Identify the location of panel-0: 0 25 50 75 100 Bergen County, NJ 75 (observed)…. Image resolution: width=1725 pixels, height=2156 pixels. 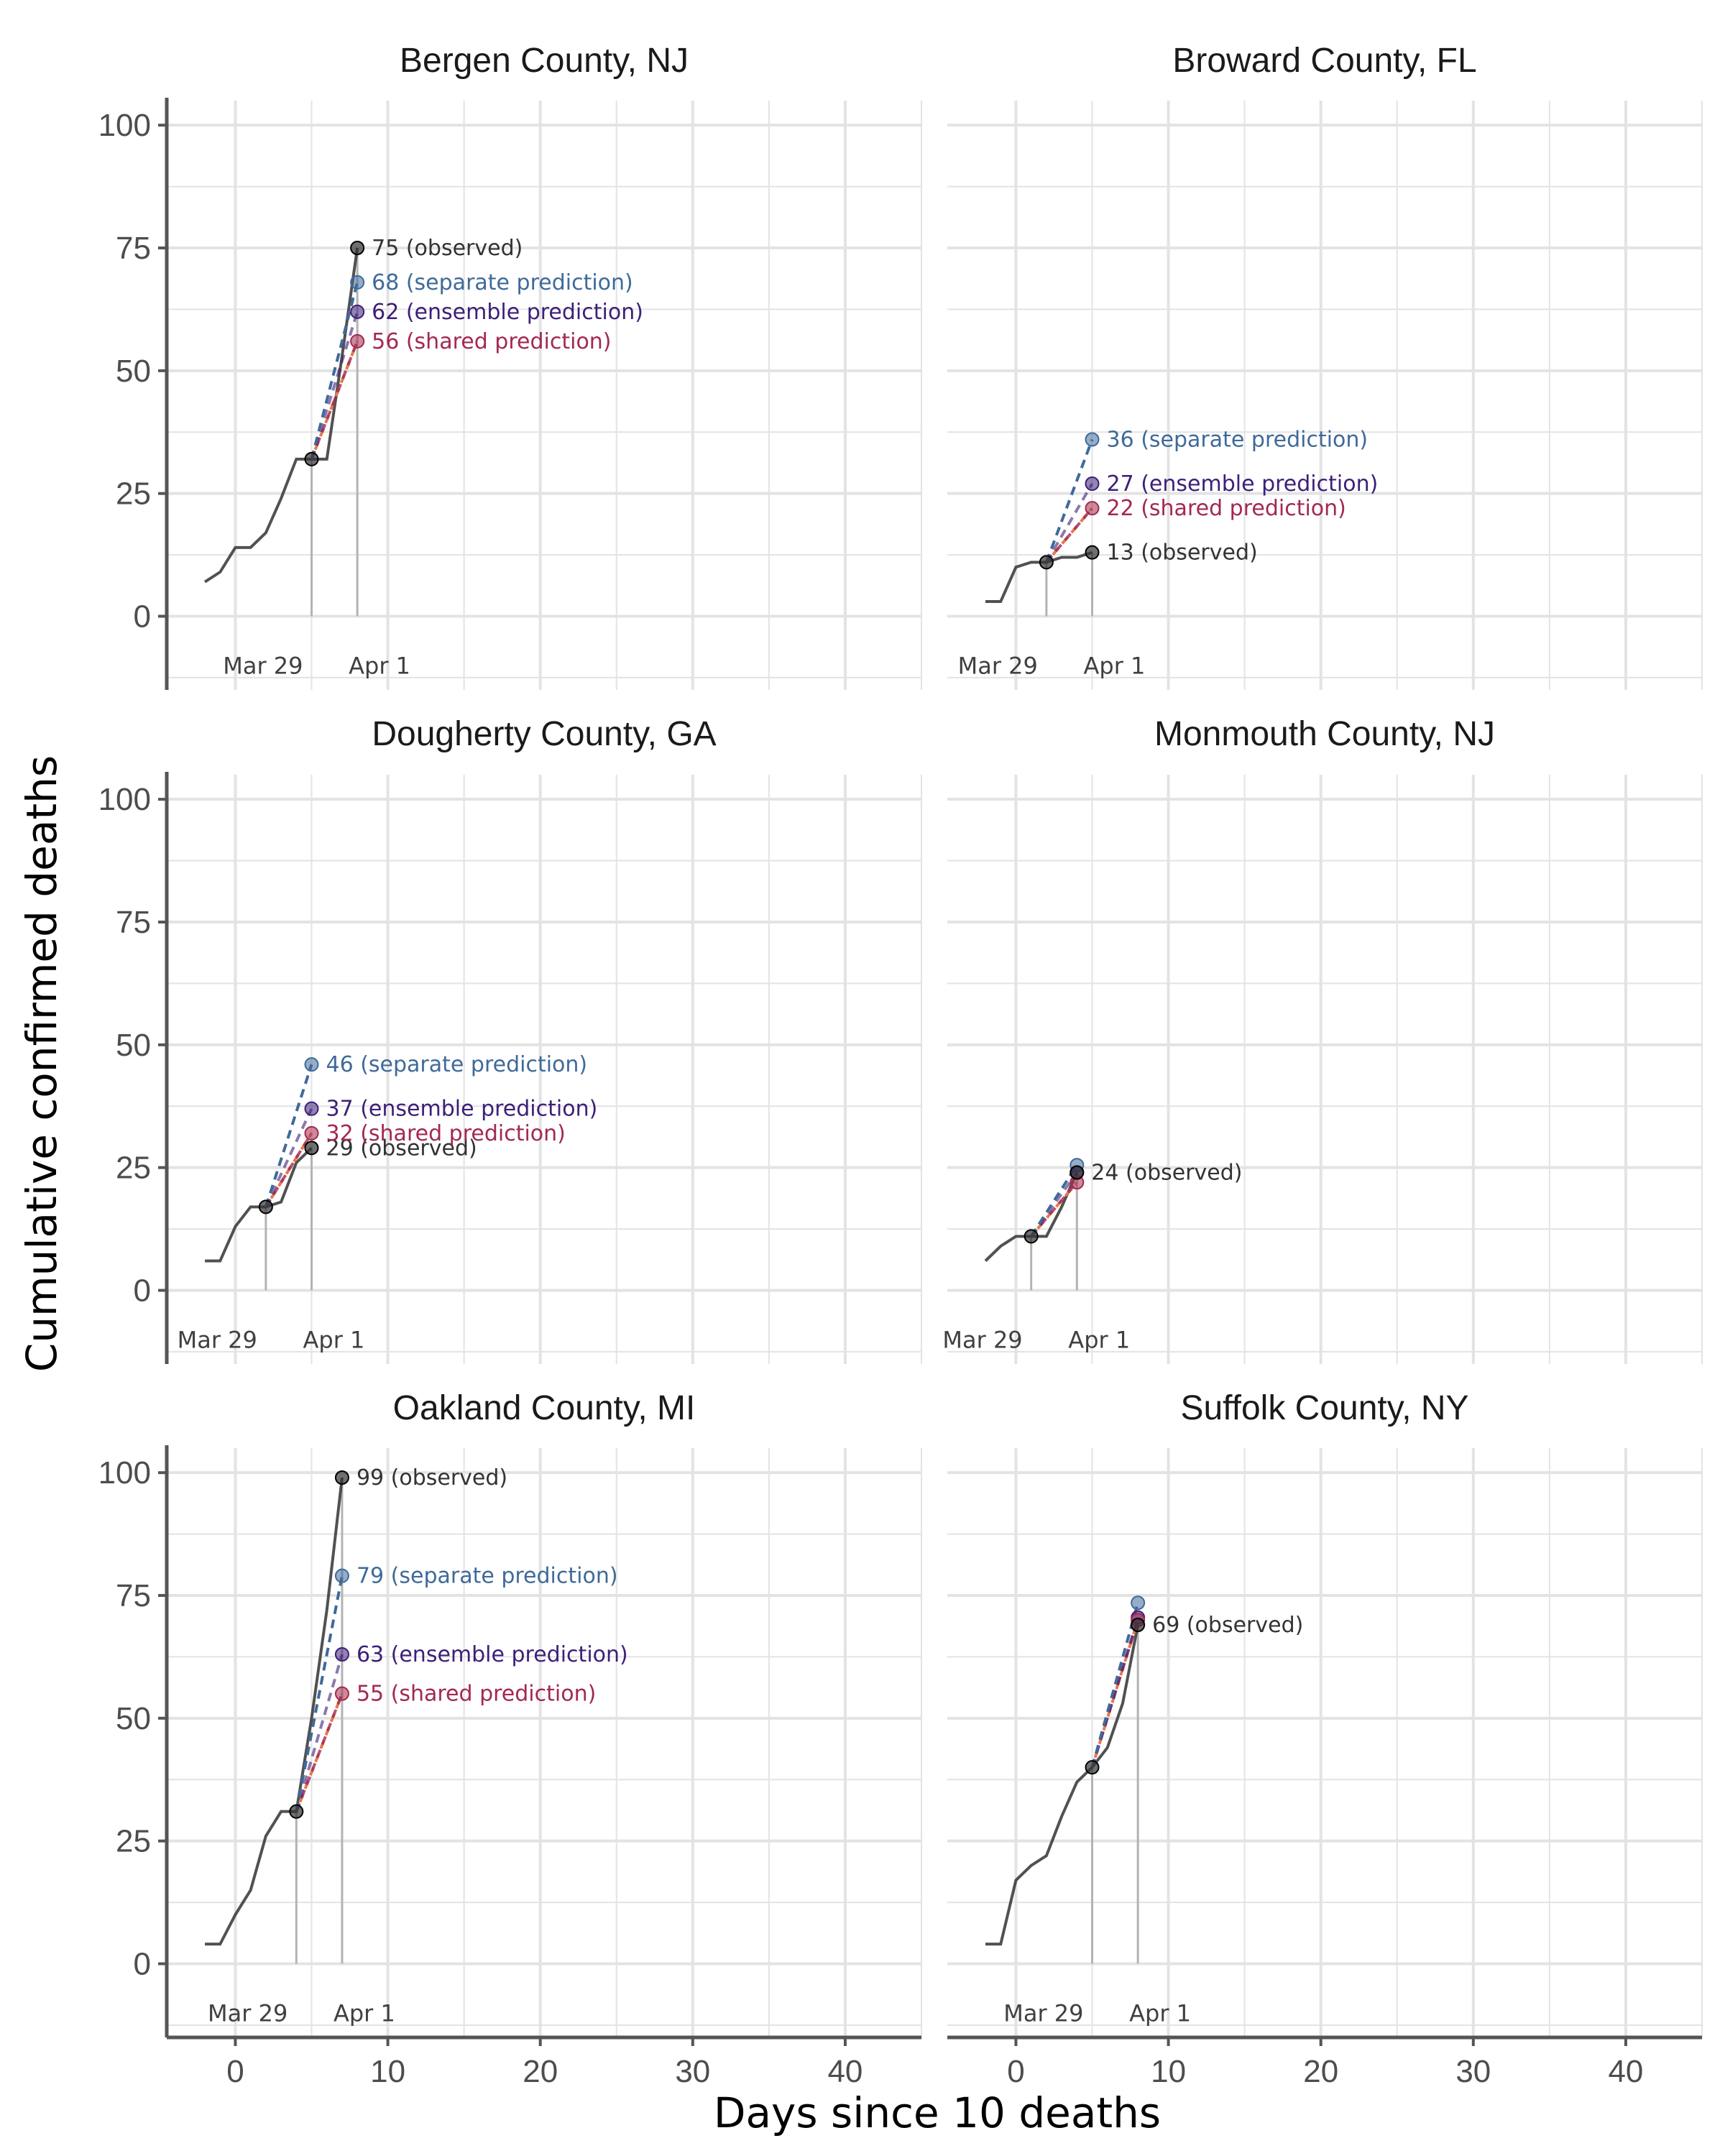
(510, 366).